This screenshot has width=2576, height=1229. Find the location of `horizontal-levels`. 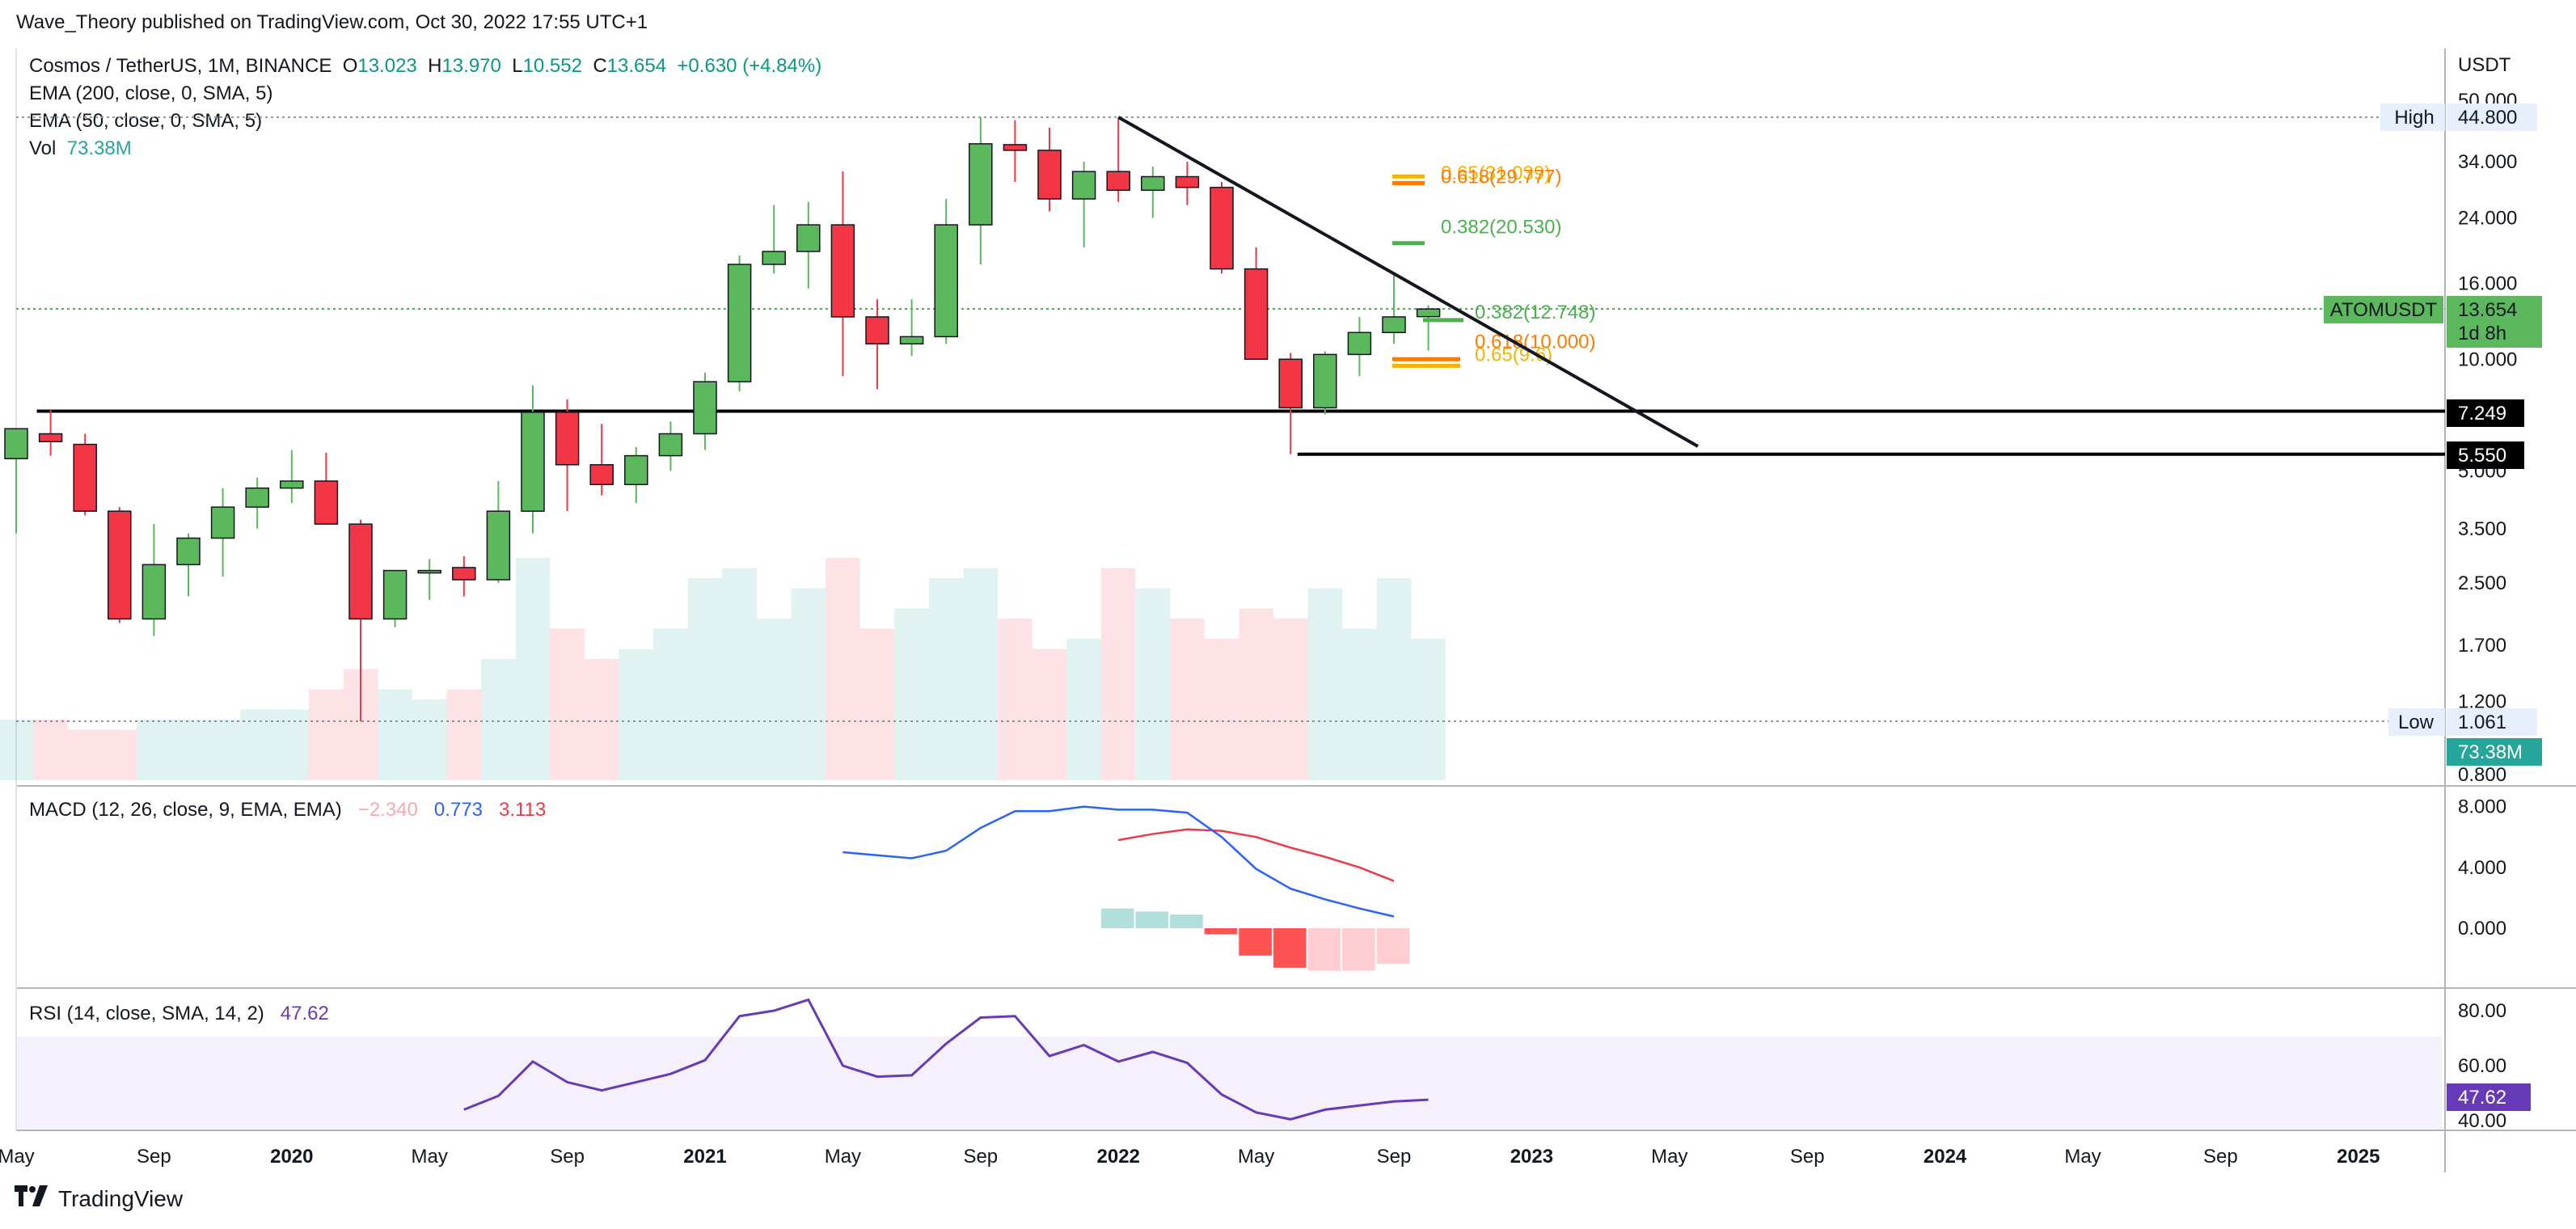

horizontal-levels is located at coordinates (1240, 432).